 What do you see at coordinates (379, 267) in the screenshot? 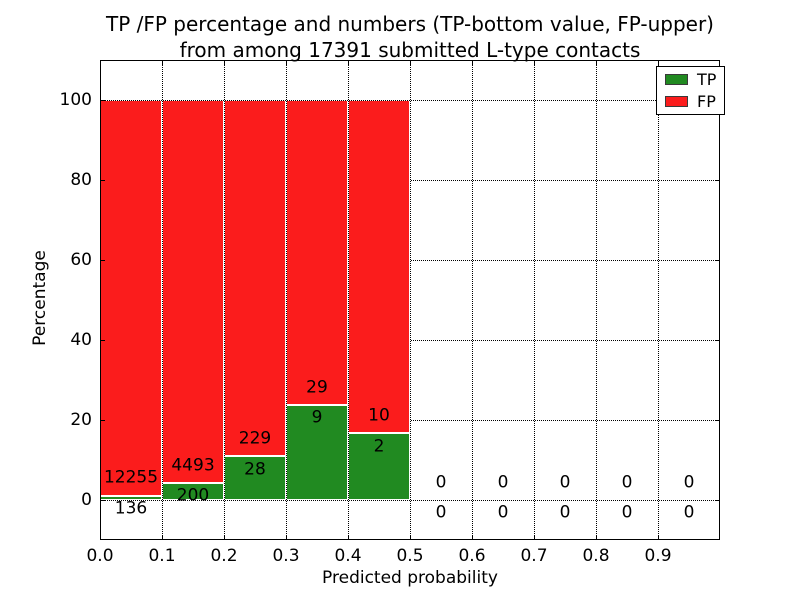
I see `bar-fp-0.4-0.5` at bounding box center [379, 267].